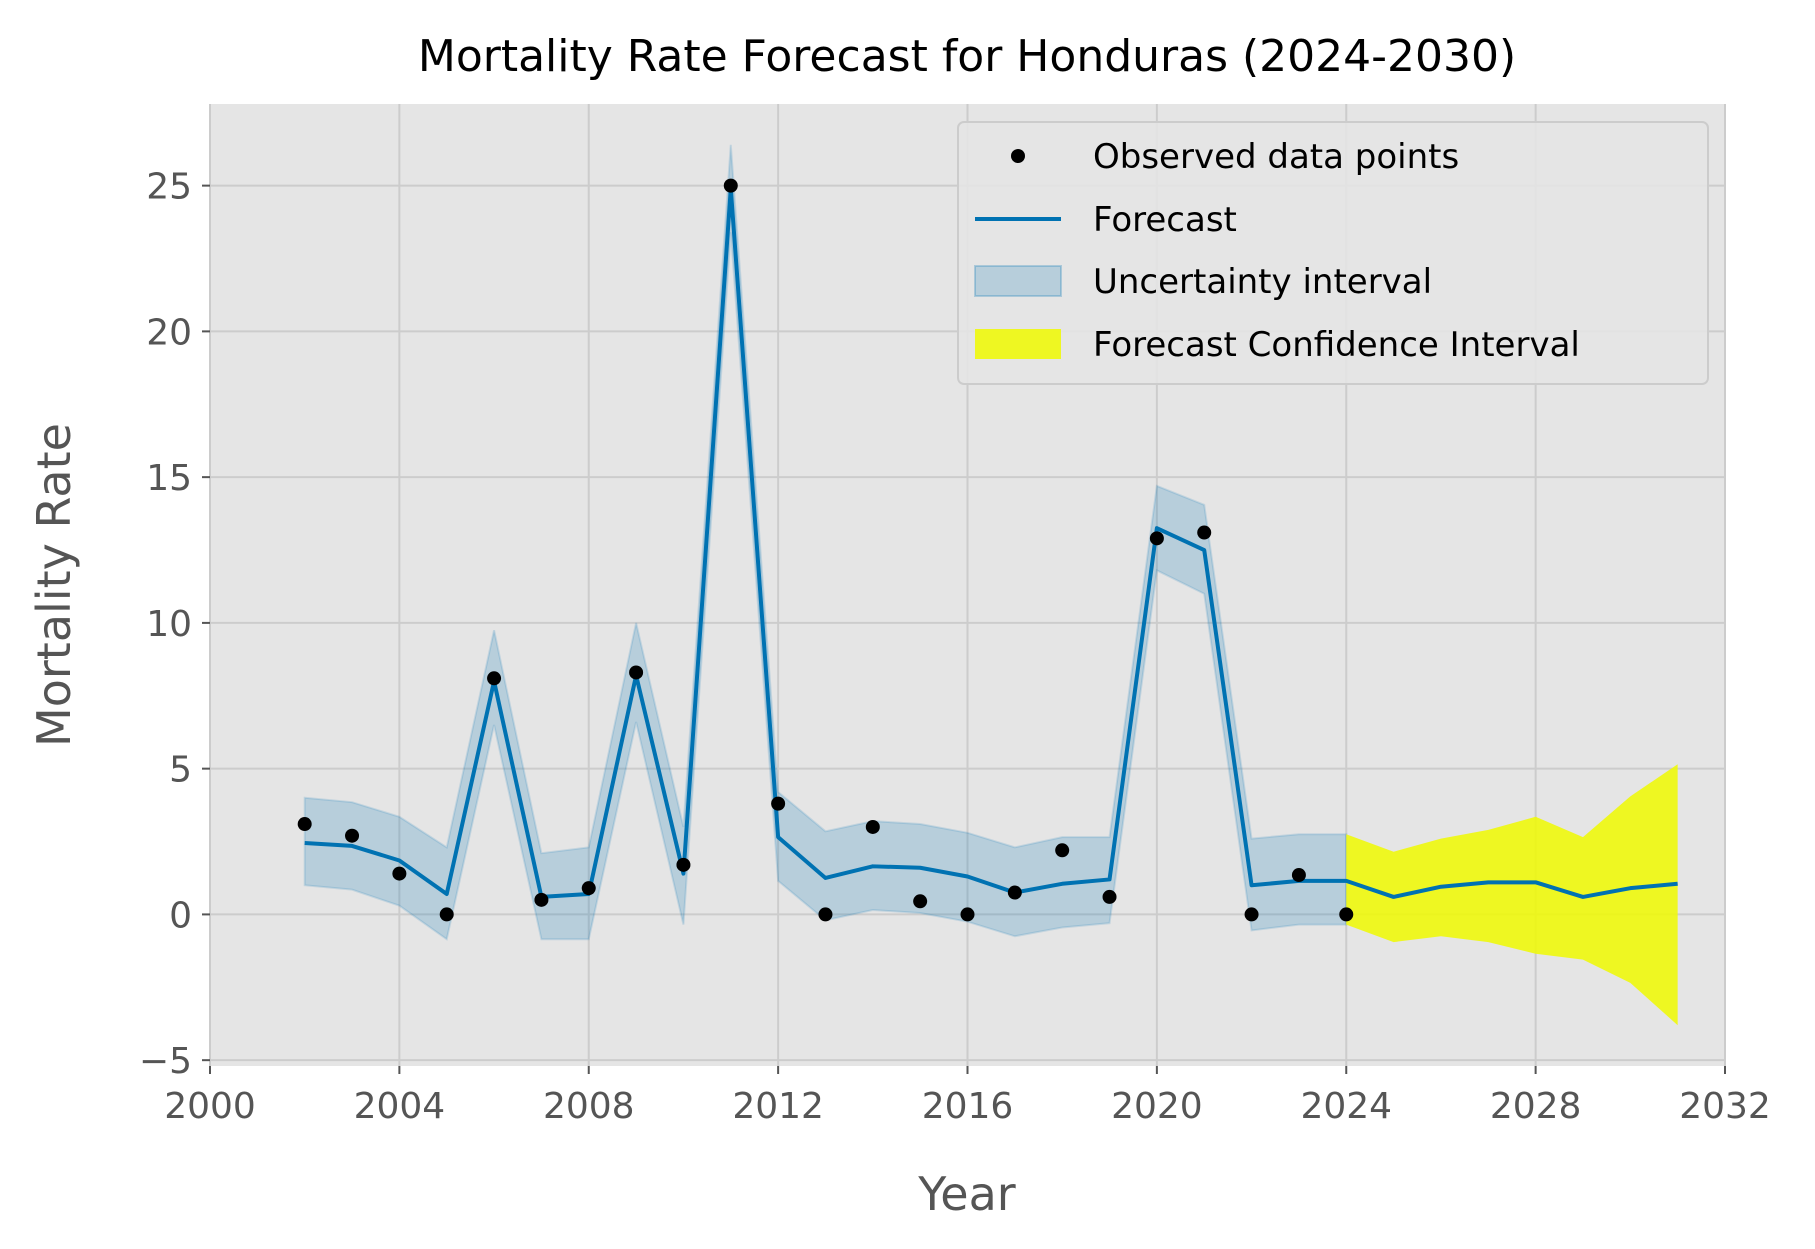 This screenshot has width=1815, height=1249. Describe the element at coordinates (1346, 1106) in the screenshot. I see `x-tick-label: 2024` at that location.